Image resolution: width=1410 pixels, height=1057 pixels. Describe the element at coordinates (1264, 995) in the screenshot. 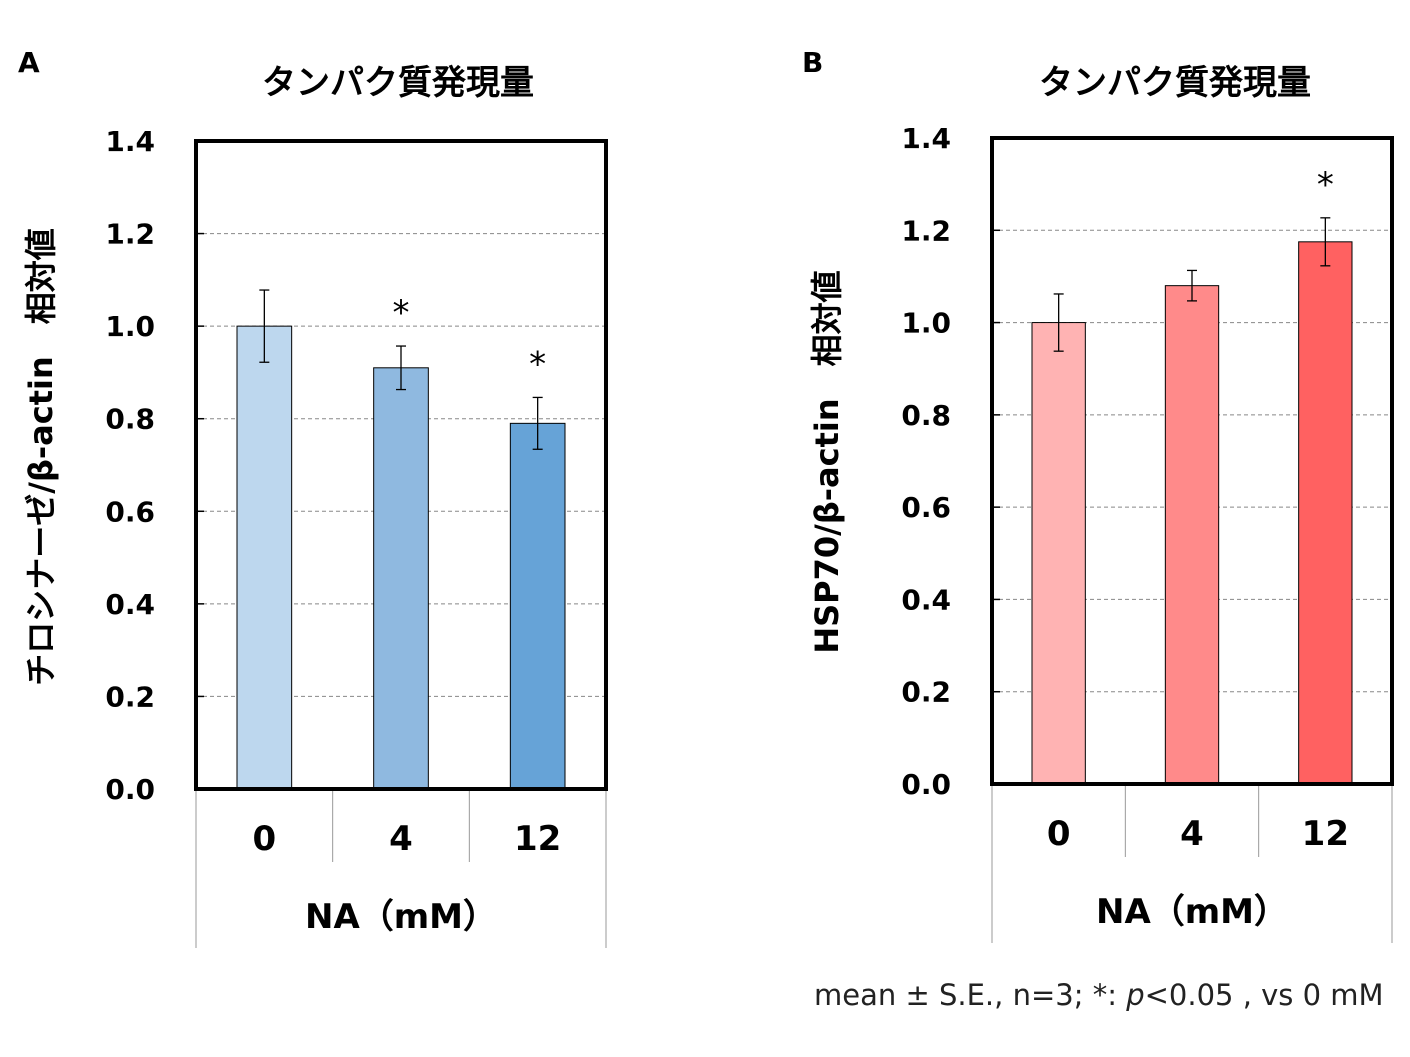

I see `footnote-suffix: <0.05 , vs 0 mM` at that location.